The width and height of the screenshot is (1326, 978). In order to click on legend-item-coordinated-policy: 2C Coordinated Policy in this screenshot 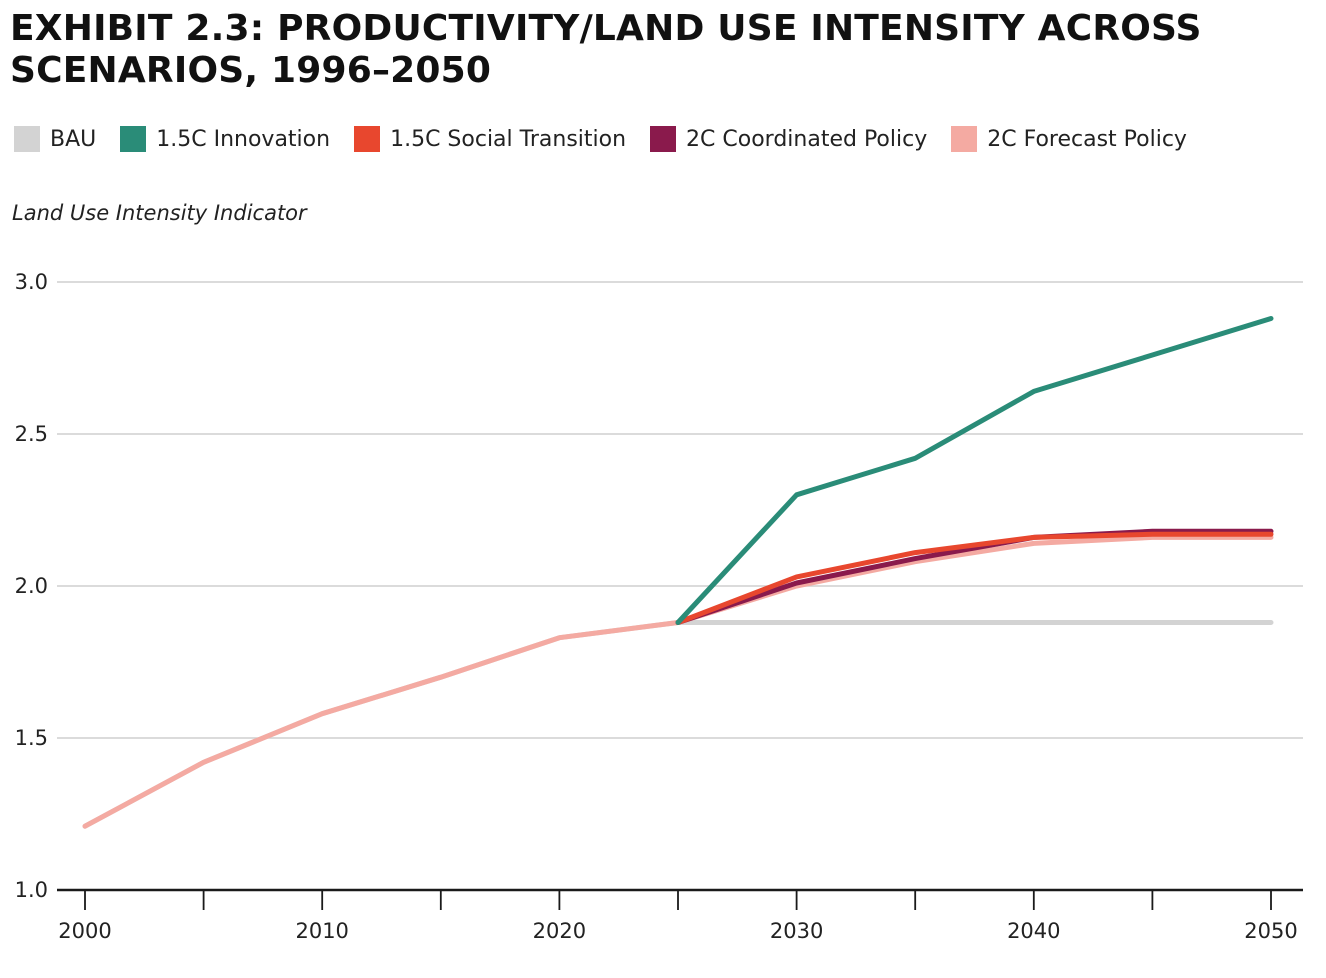, I will do `click(788, 139)`.